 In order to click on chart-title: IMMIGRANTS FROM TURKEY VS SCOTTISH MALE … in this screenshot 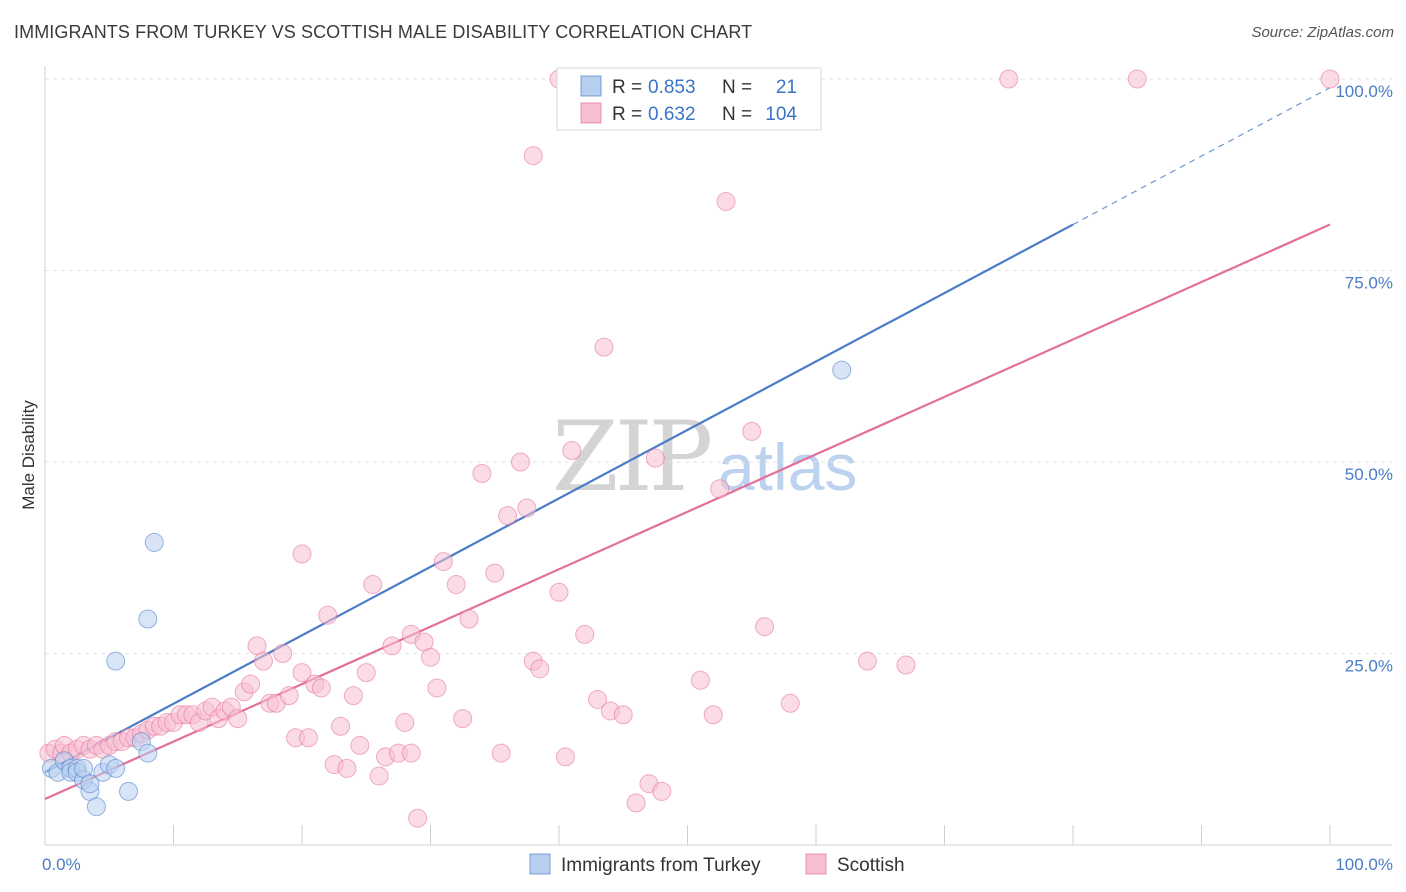, I will do `click(383, 32)`.